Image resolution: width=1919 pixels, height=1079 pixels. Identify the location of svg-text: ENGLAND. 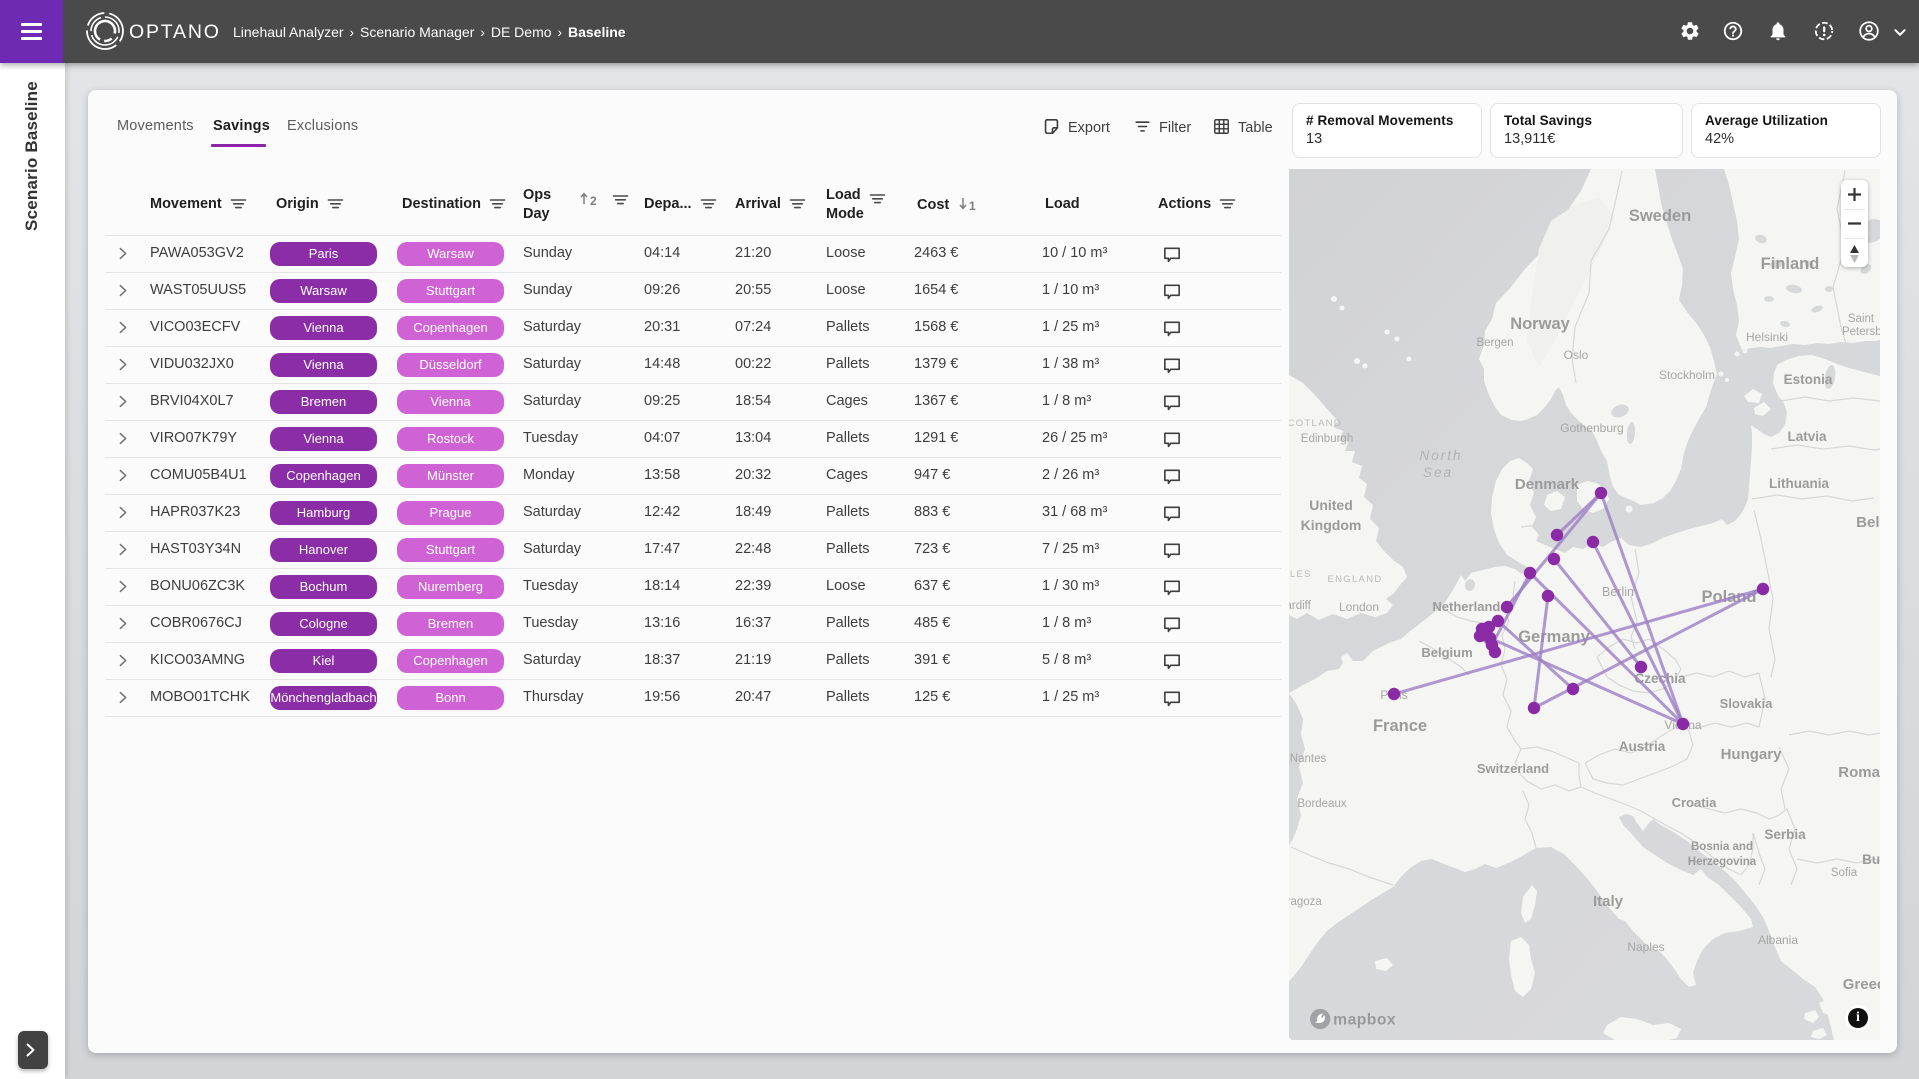
(1354, 579).